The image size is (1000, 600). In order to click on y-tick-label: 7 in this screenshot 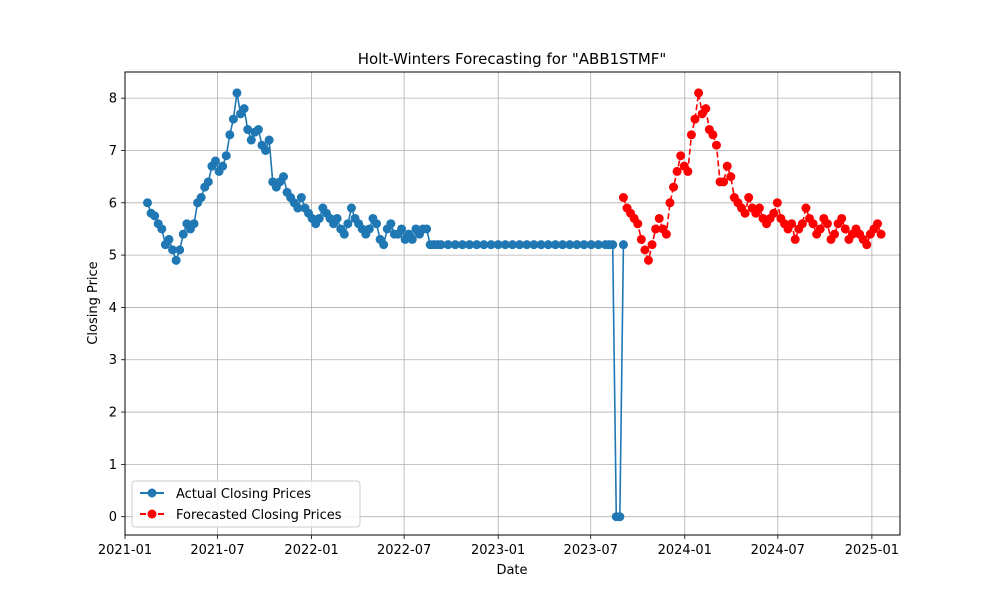, I will do `click(113, 151)`.